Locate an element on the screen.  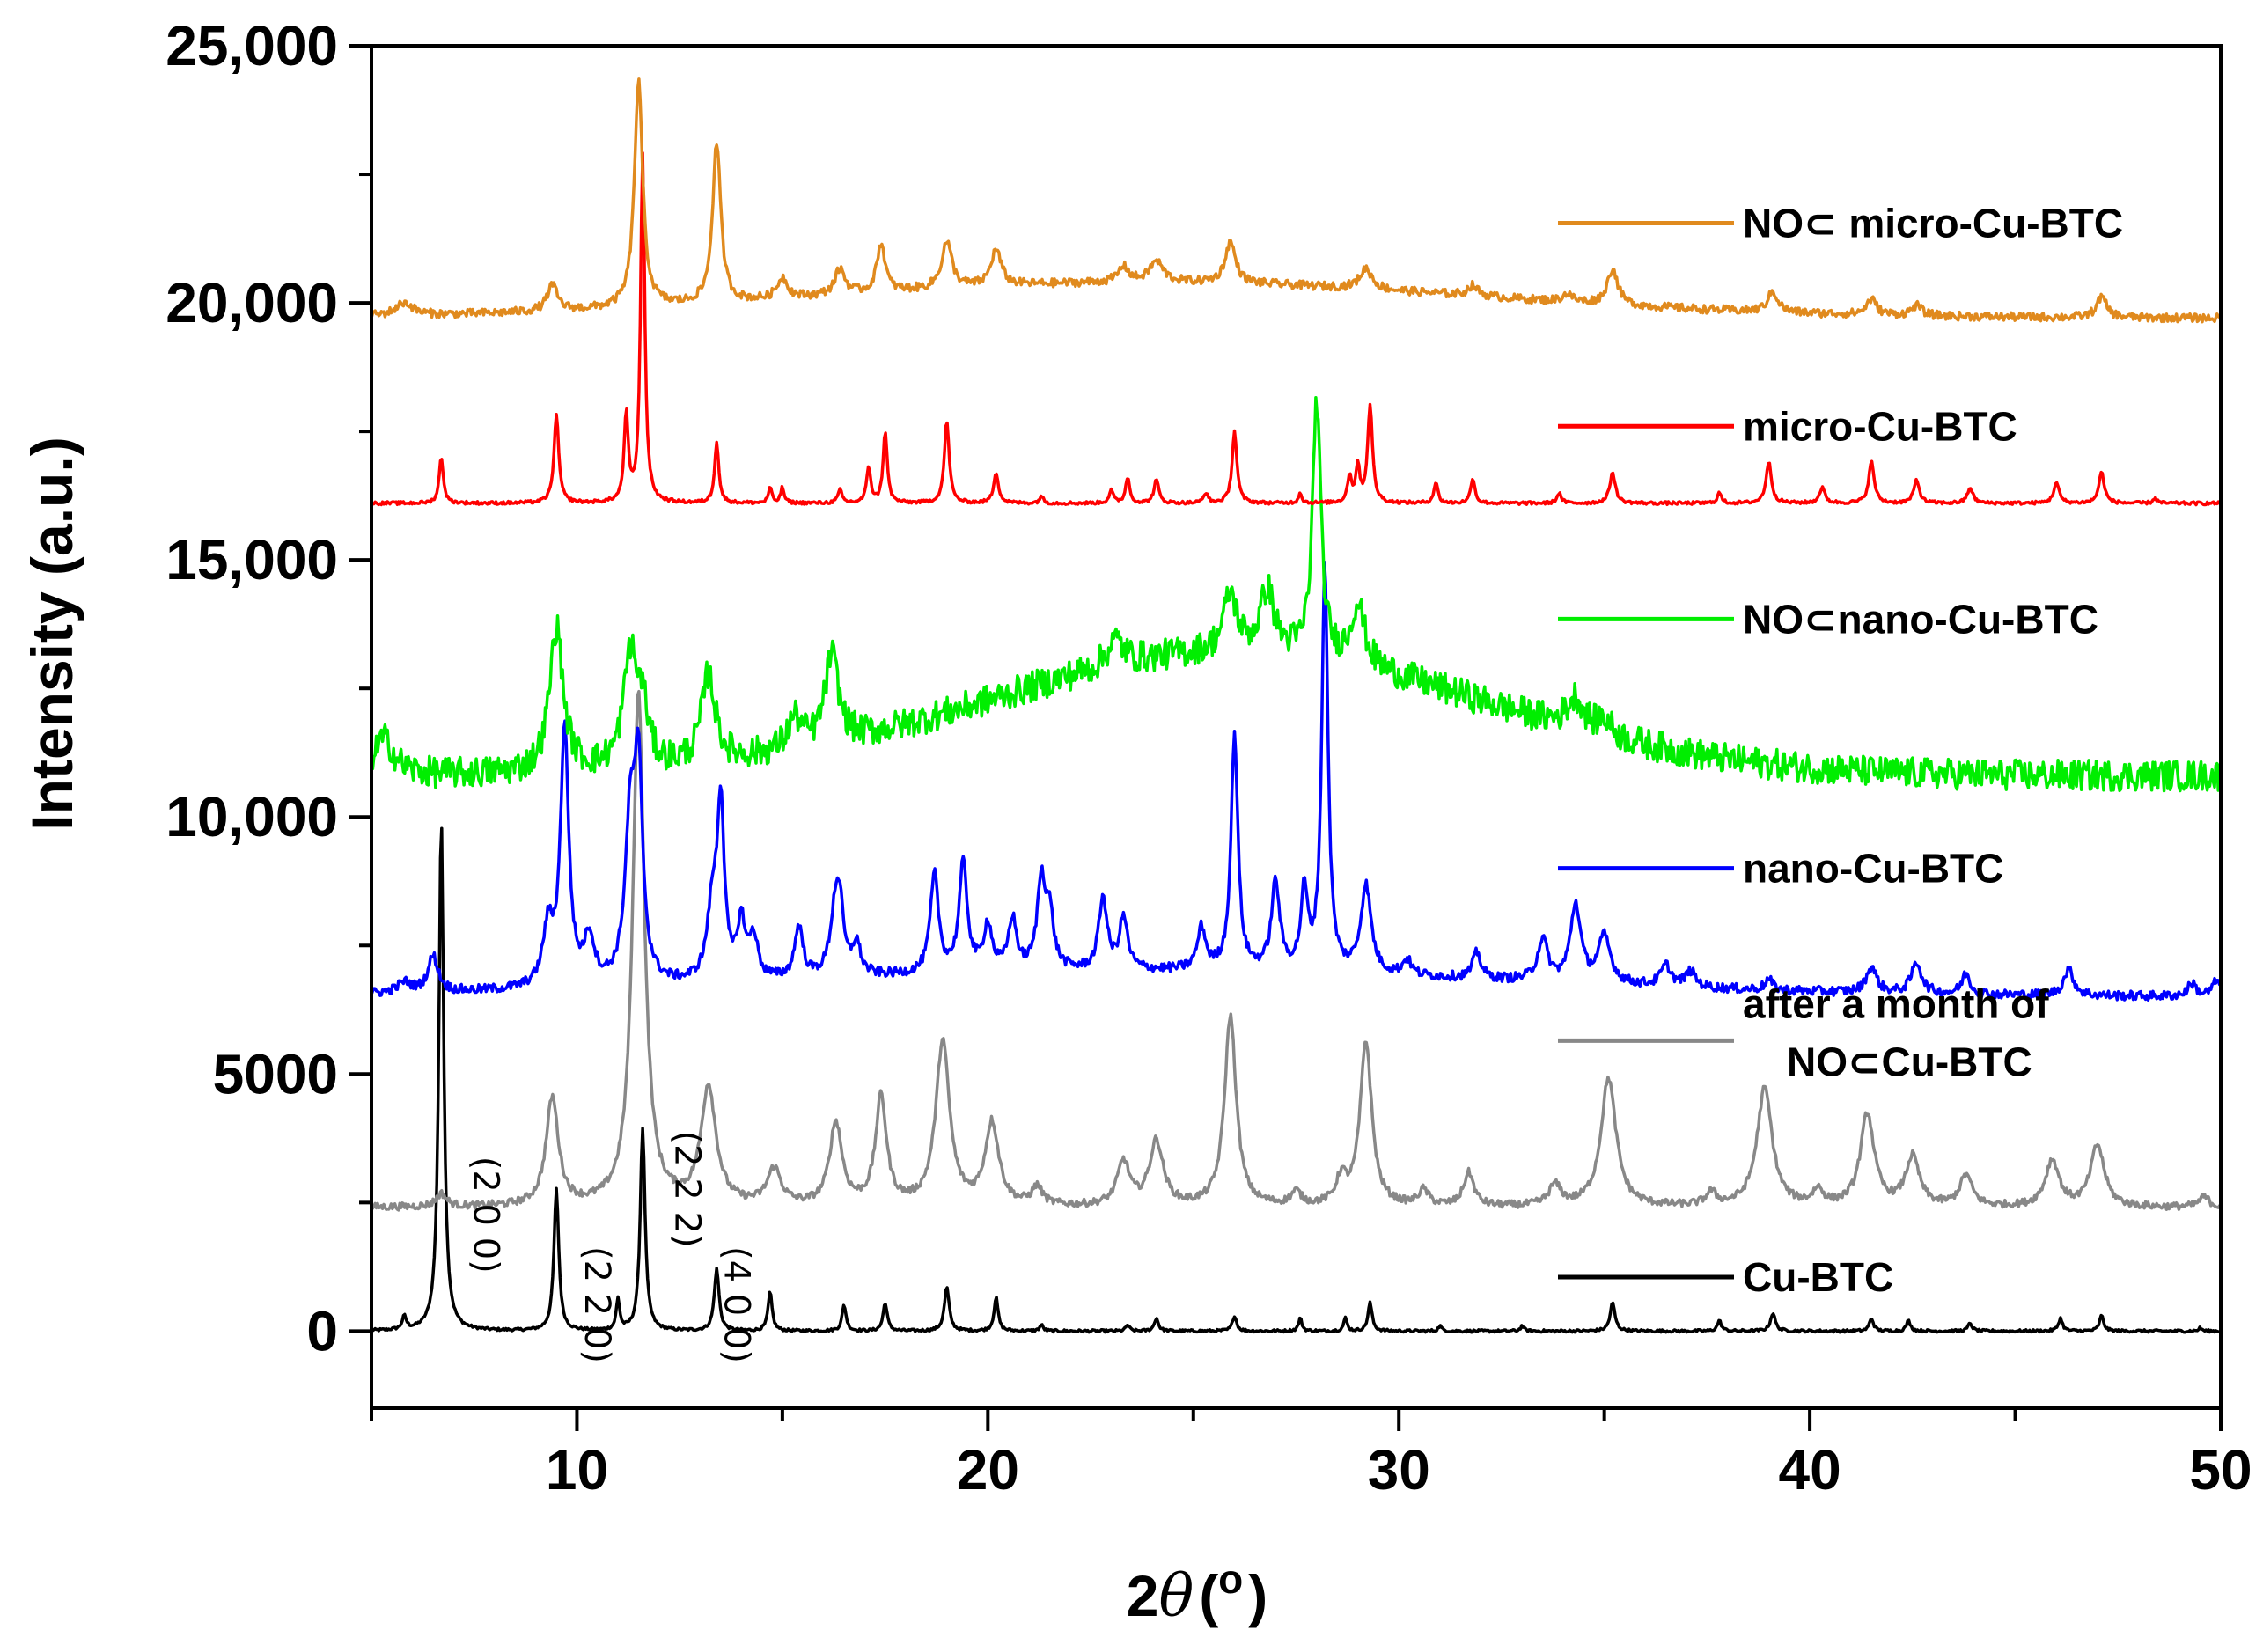
y-axis-title: Intensity (a.u.) is located at coordinates (51, 633).